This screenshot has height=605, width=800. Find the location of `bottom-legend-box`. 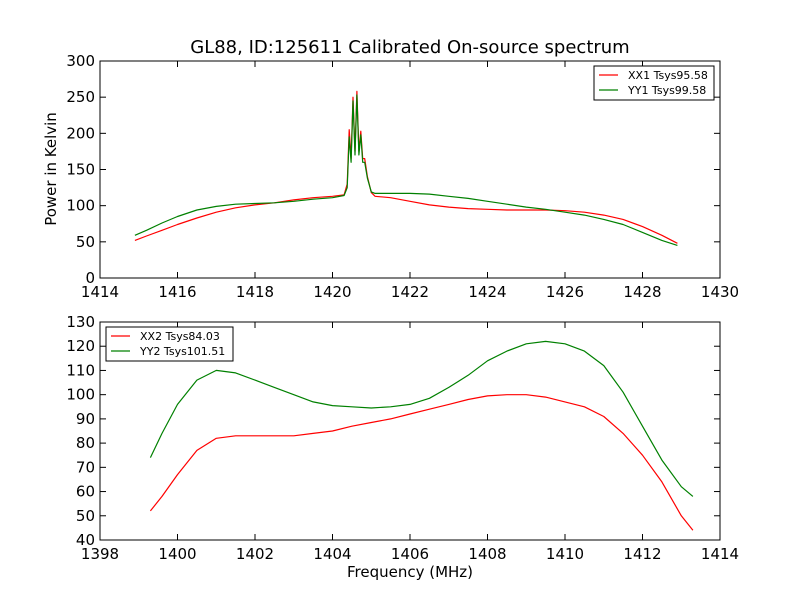

bottom-legend-box is located at coordinates (169, 344).